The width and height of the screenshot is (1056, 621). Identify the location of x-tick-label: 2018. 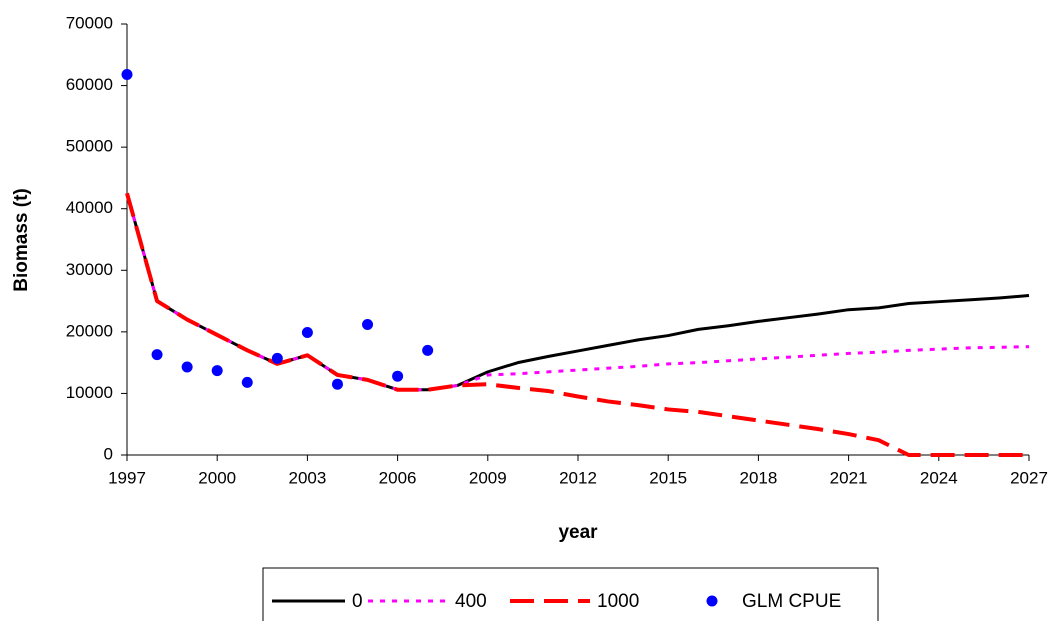
(758, 477).